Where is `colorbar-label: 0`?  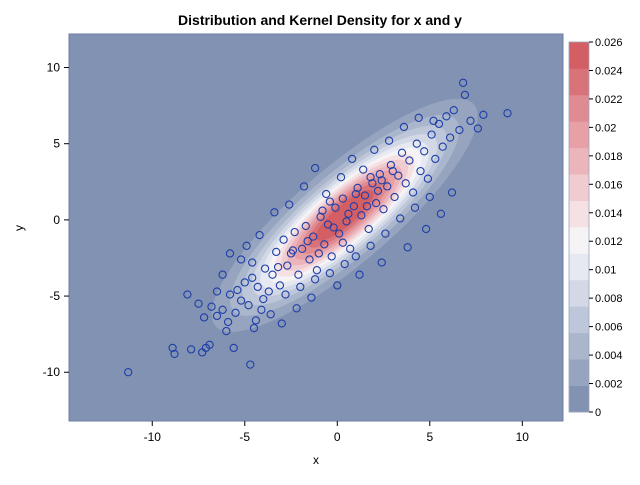
colorbar-label: 0 is located at coordinates (598, 413).